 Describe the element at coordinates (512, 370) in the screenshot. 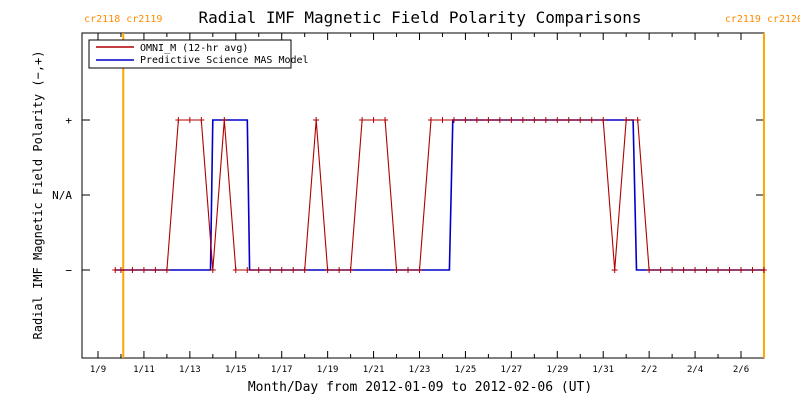

I see `x-tick-label: 1/27` at that location.